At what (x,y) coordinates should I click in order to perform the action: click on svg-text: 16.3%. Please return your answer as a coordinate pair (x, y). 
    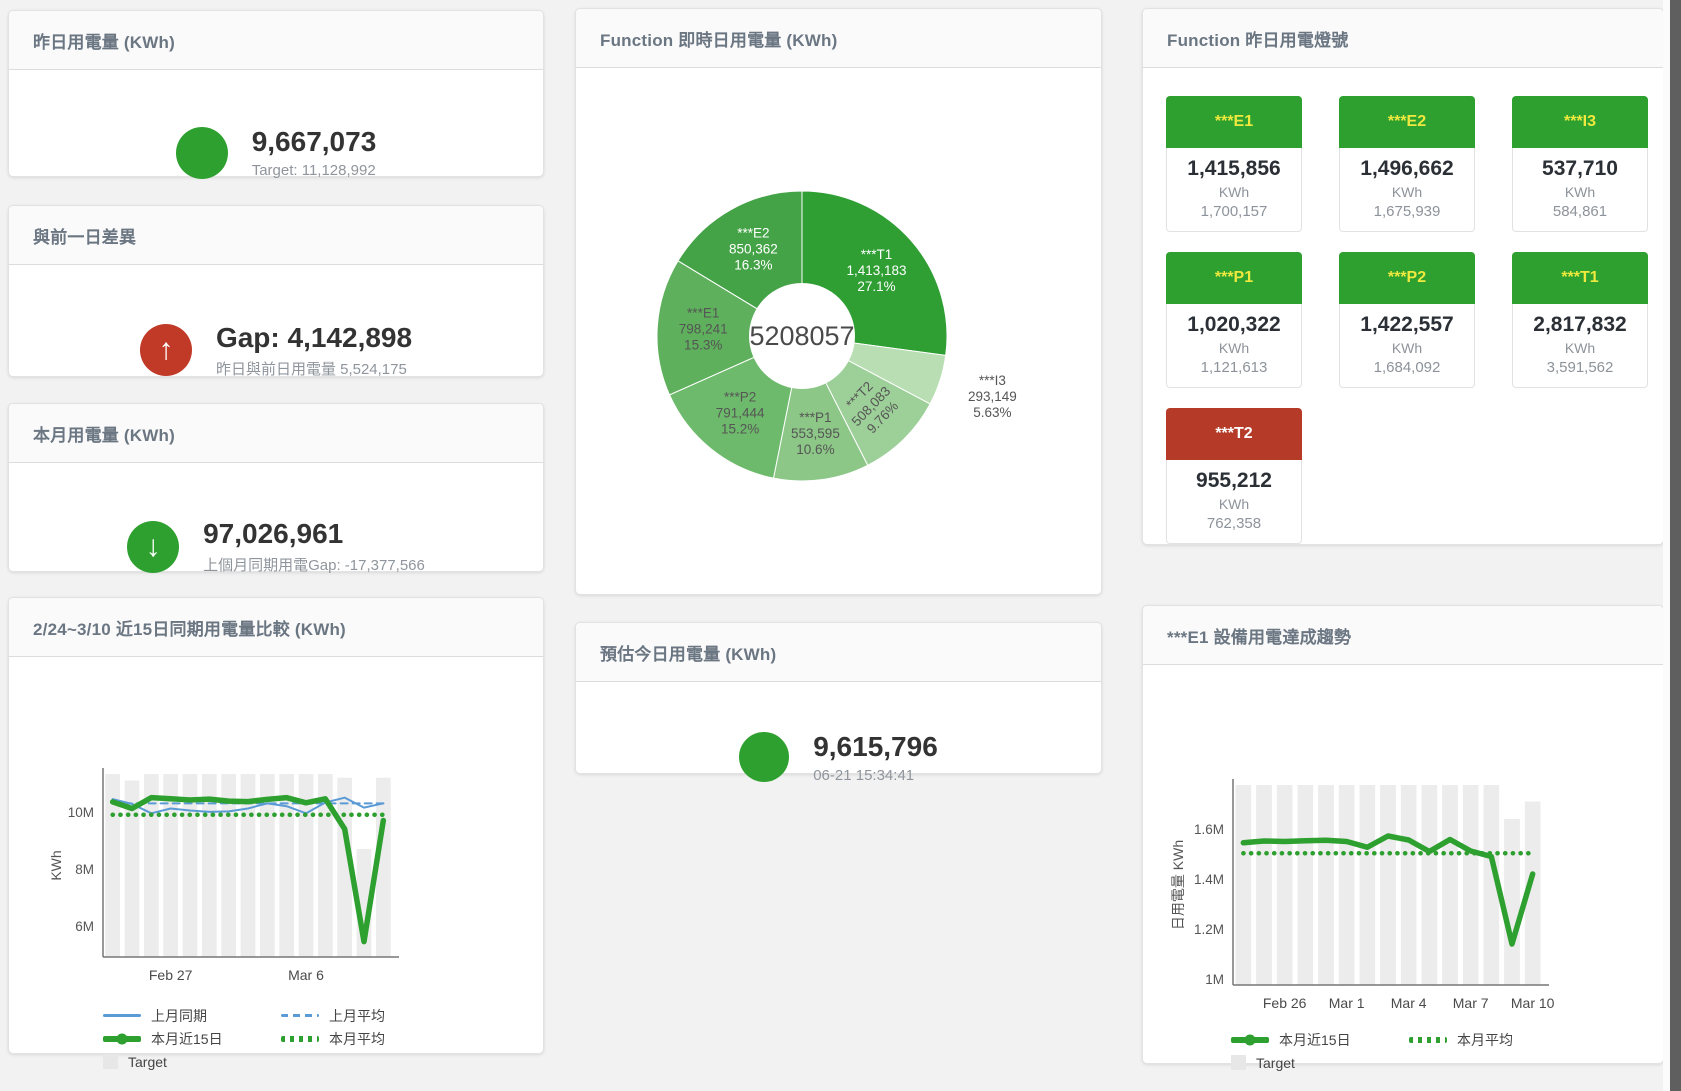
    Looking at the image, I should click on (753, 265).